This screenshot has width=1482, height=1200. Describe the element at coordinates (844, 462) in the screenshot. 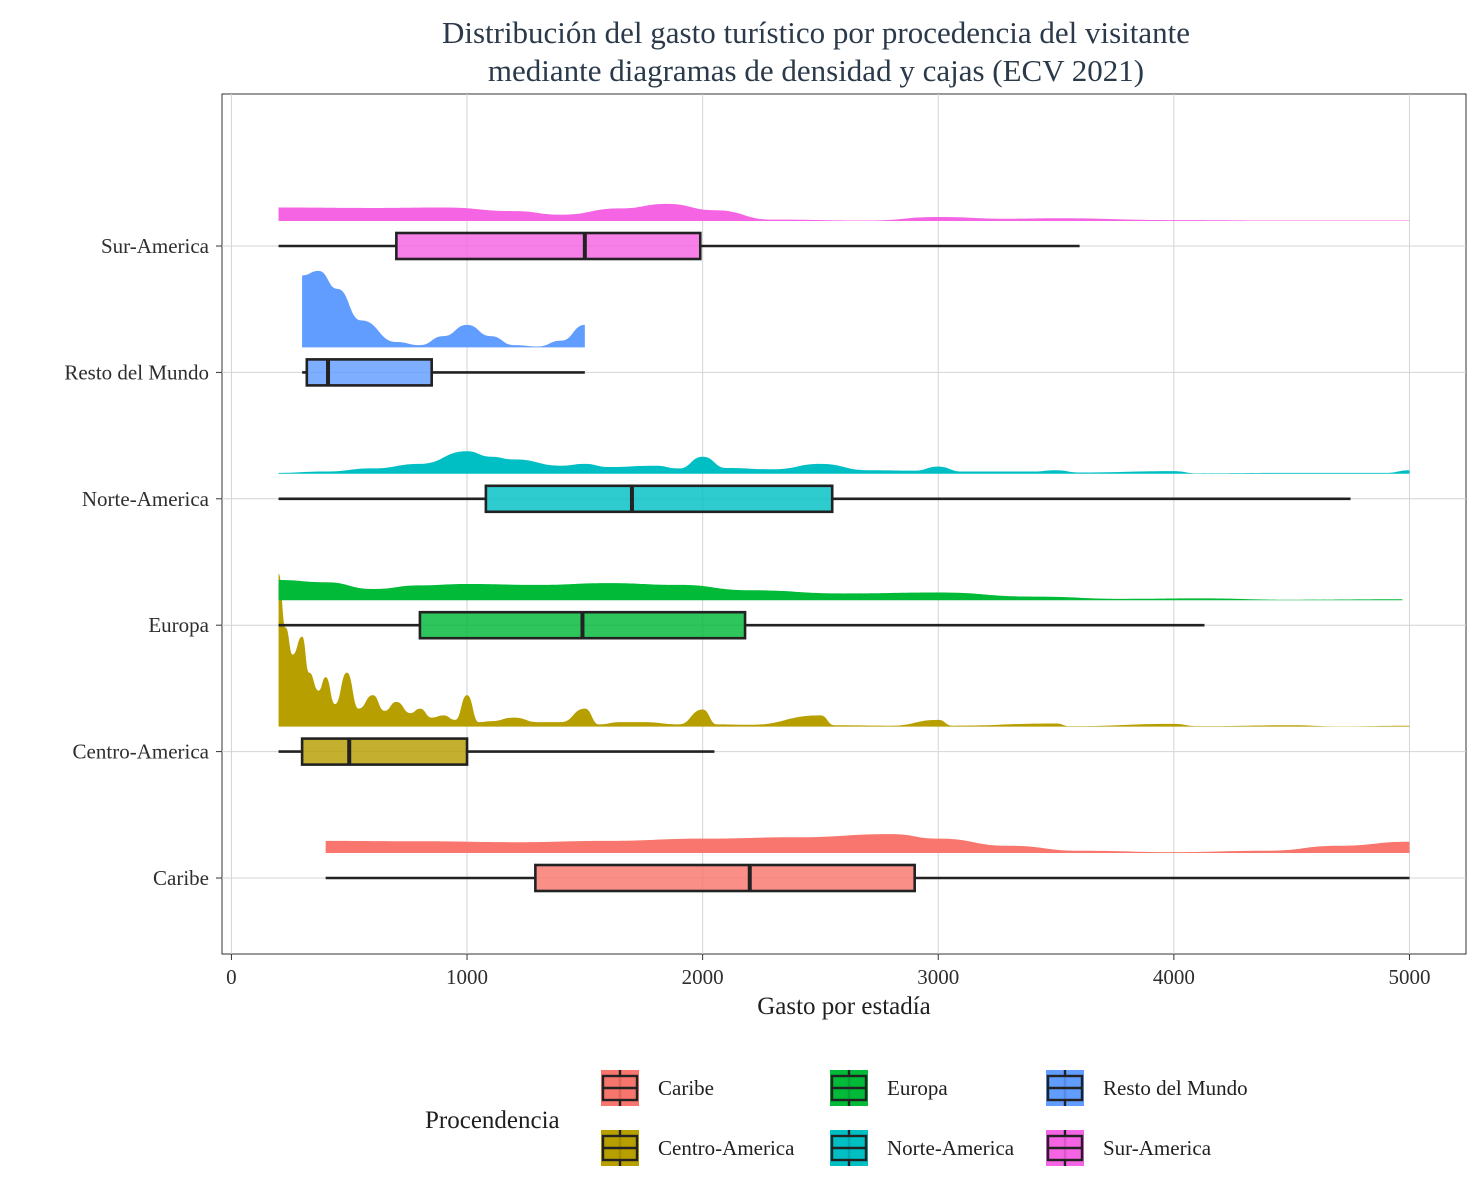

I see `density-norte-america` at that location.